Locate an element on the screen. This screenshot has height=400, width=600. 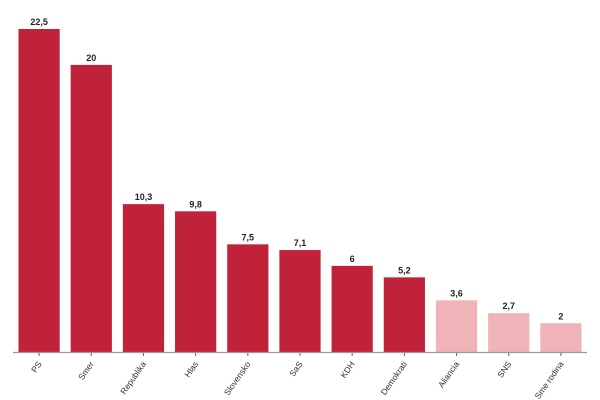
data-label: 7,1 is located at coordinates (300, 243).